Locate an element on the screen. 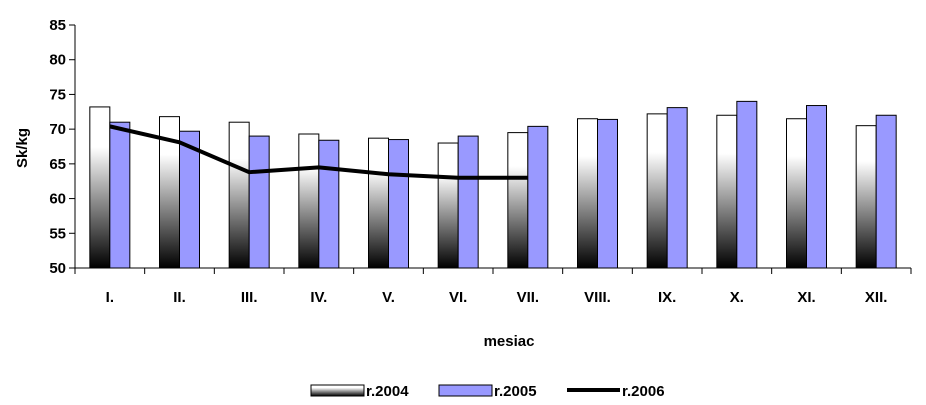  y-axis-title: Sk/kg is located at coordinates (22, 148).